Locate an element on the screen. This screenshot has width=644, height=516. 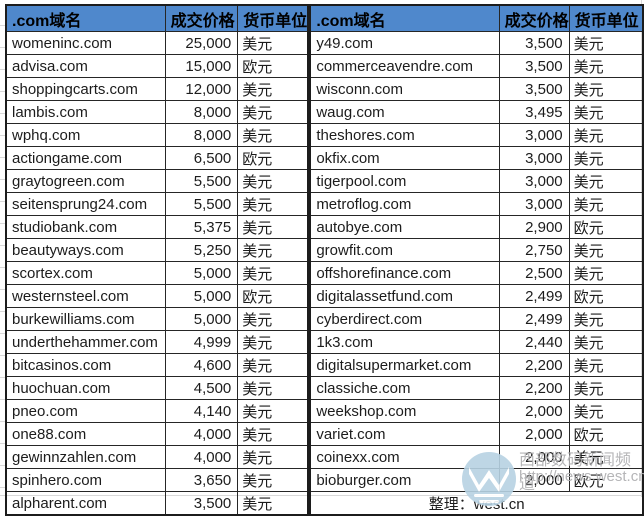
table-row: y49.com 3,500 美元 is located at coordinates (476, 43).